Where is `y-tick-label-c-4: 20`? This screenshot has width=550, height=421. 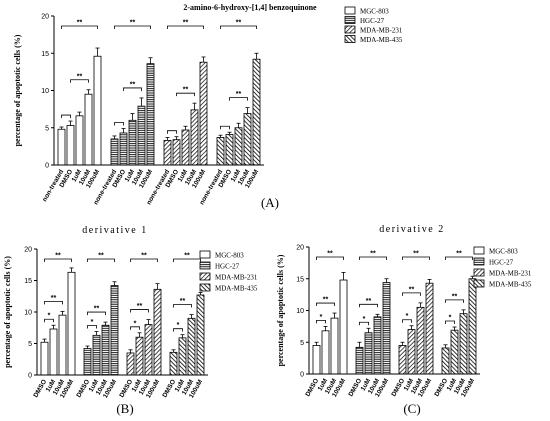
y-tick-label-c-4: 20 is located at coordinates (300, 248).